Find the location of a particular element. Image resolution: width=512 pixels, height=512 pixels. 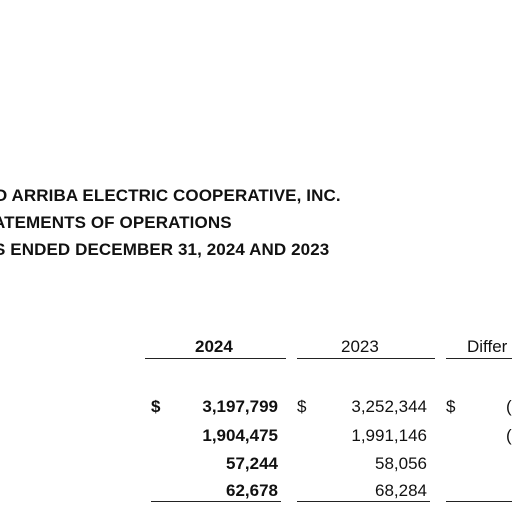

value-2024: 1,904,475 is located at coordinates (240, 435).